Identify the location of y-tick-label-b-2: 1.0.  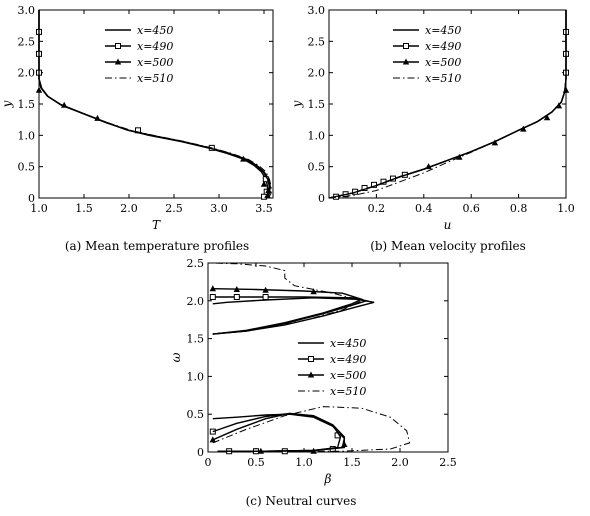
(317, 135).